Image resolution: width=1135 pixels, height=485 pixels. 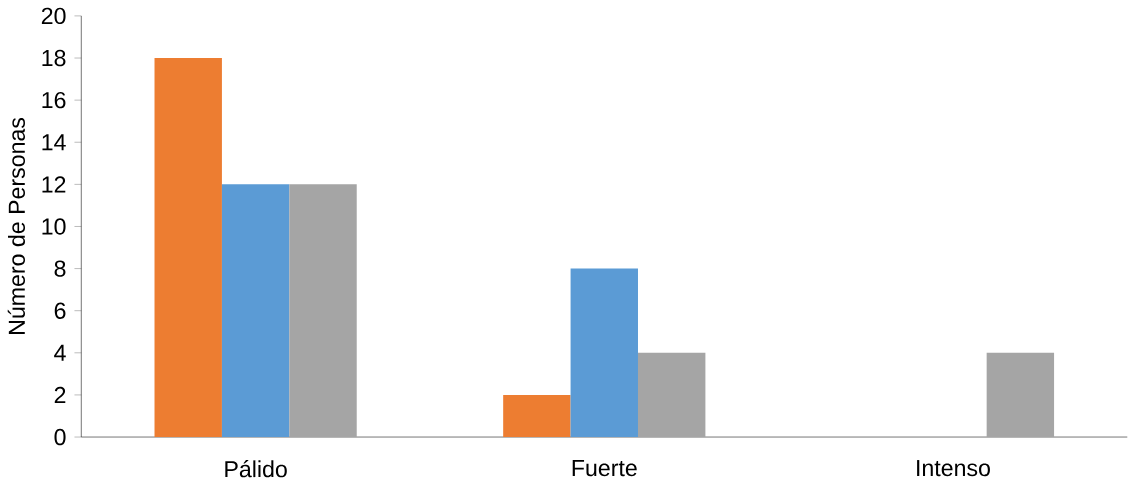 I want to click on y-tick-label: 20, so click(x=53, y=16).